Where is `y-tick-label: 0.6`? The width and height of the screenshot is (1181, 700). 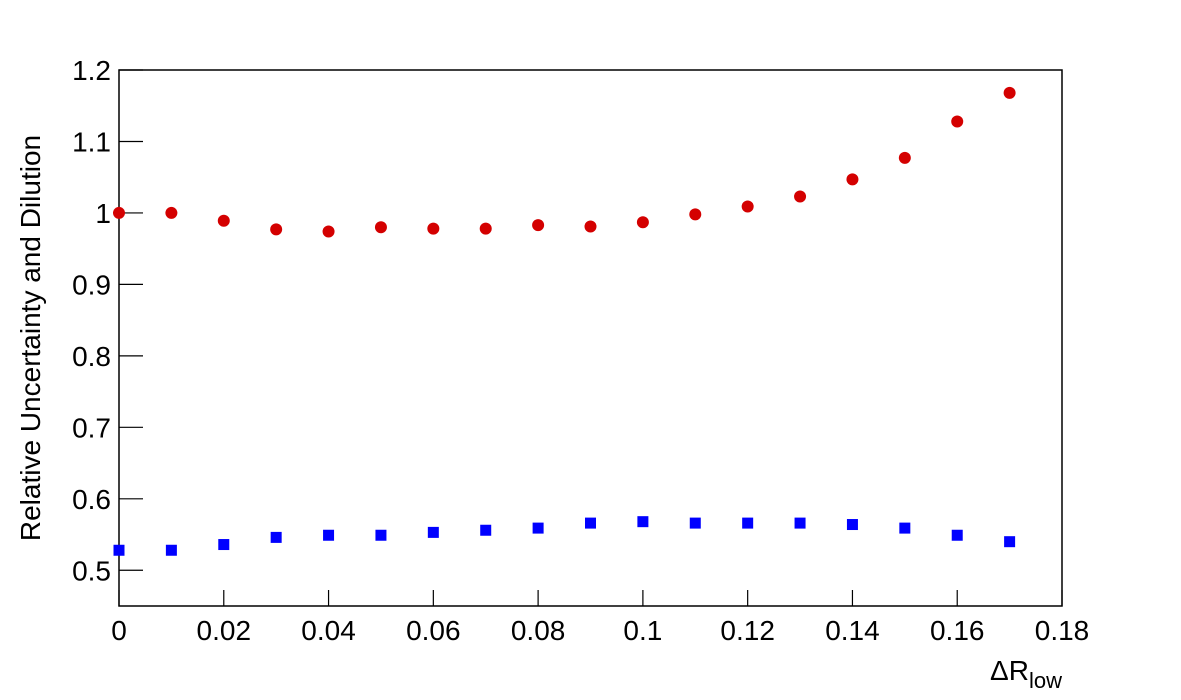
y-tick-label: 0.6 is located at coordinates (91, 499).